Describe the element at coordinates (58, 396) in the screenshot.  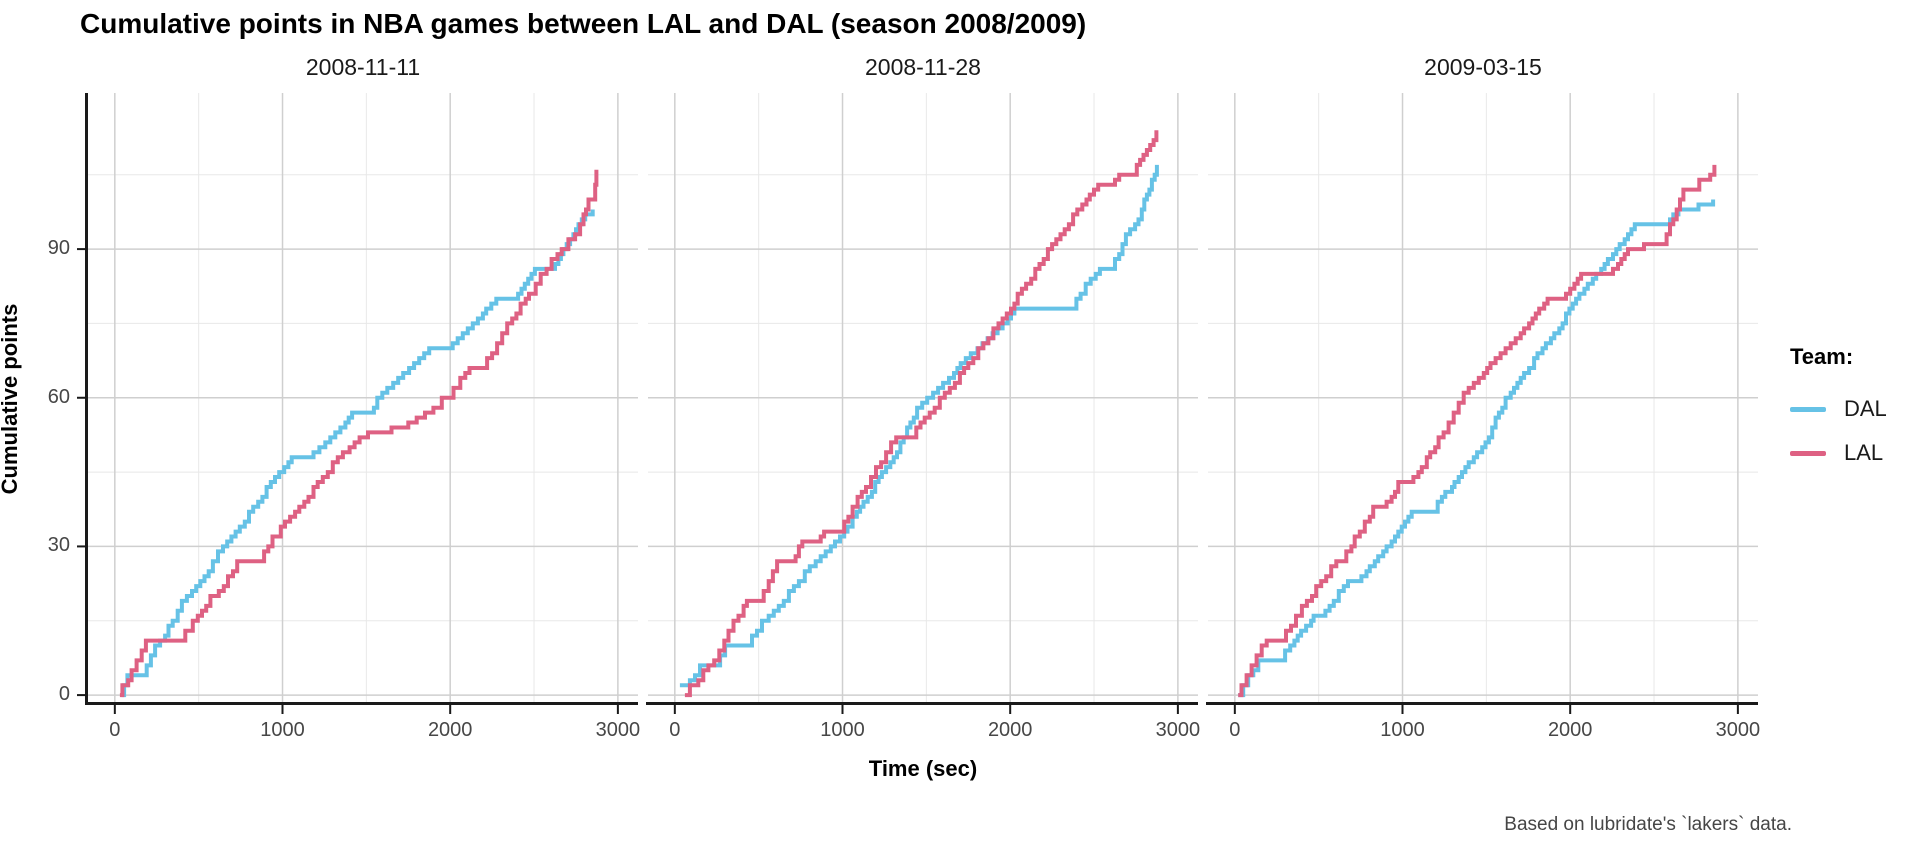
I see `y-tick-label-60: 60` at that location.